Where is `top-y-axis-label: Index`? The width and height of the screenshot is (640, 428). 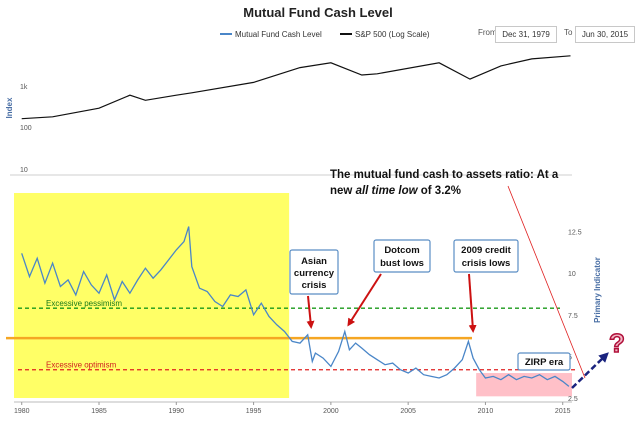 top-y-axis-label: Index is located at coordinates (9, 107).